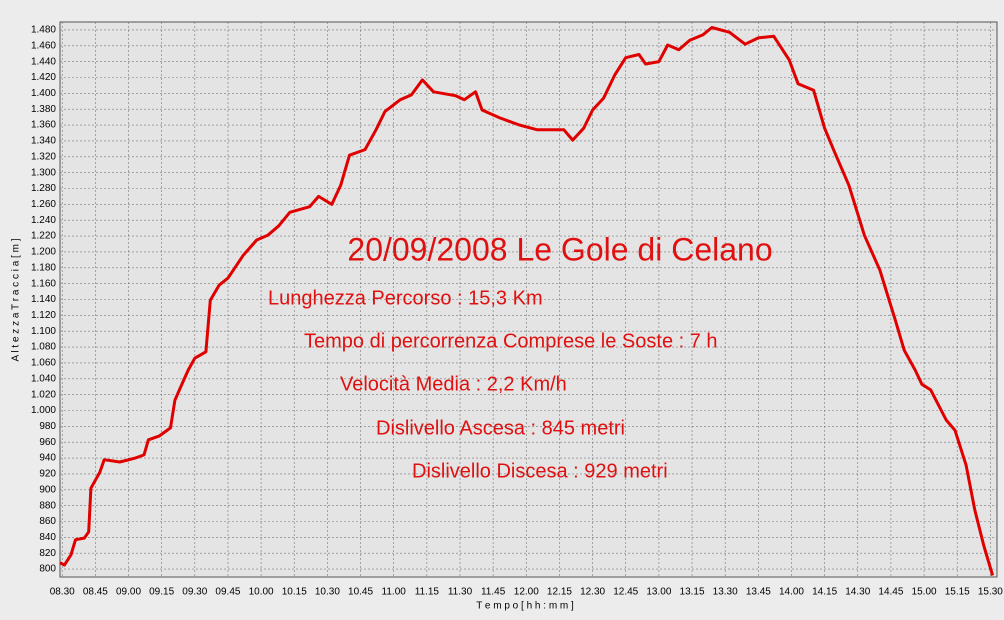 Image resolution: width=1004 pixels, height=620 pixels. What do you see at coordinates (658, 592) in the screenshot?
I see `x-tick-label: 13.00` at bounding box center [658, 592].